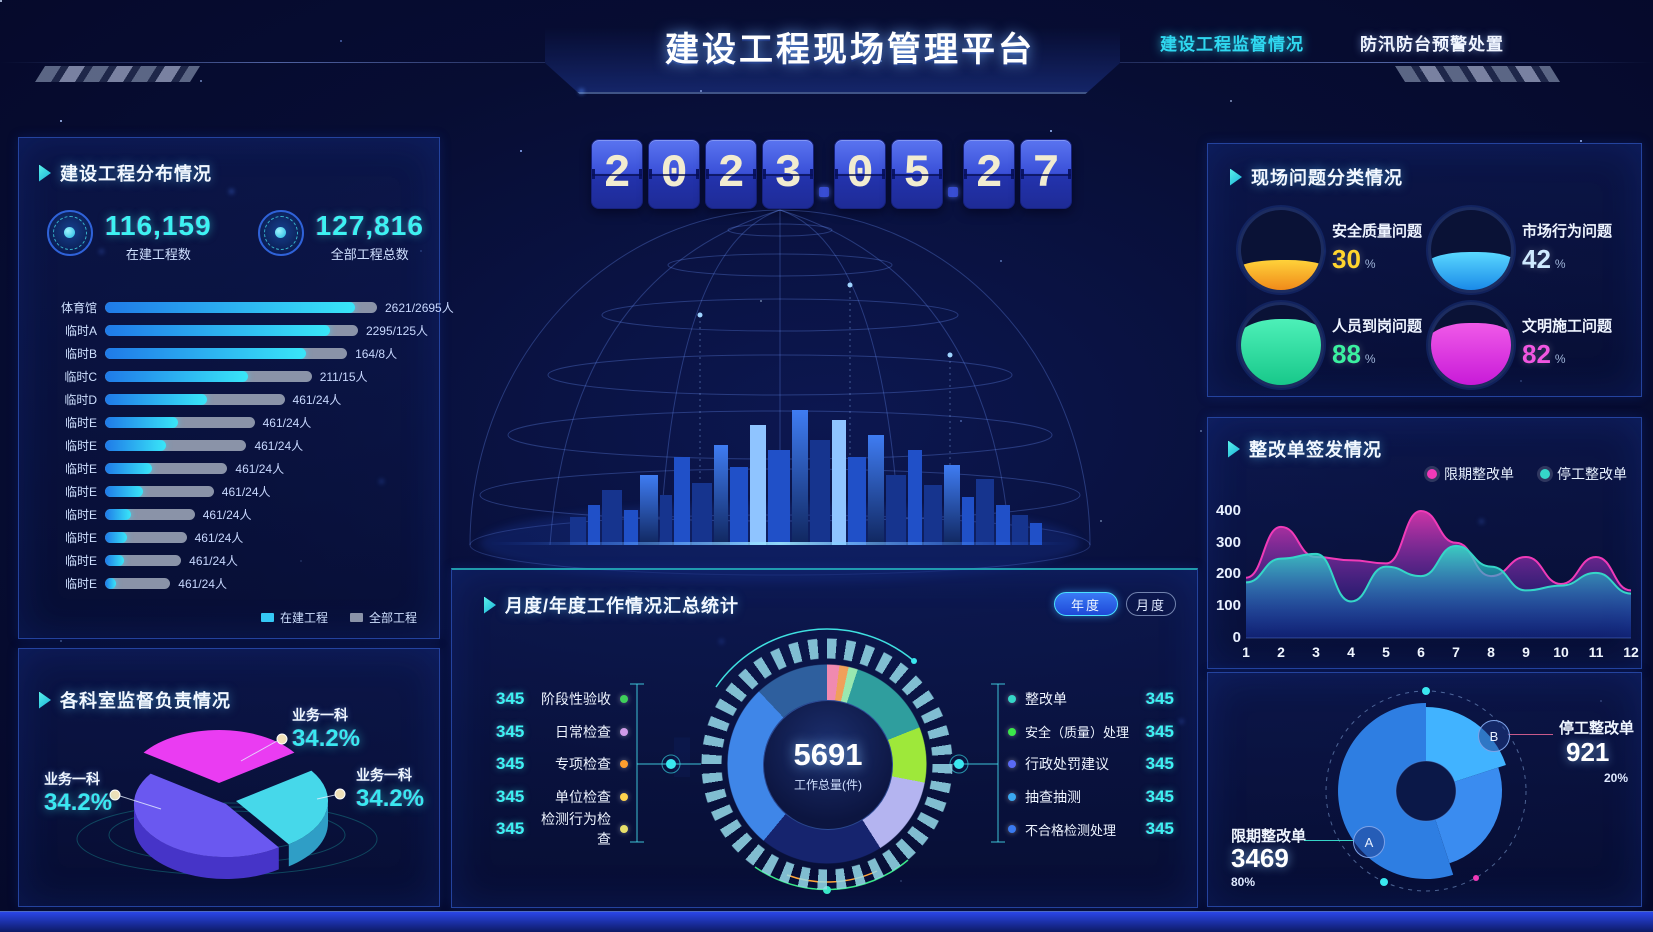 The image size is (1653, 932). I want to click on bar-value: 211/15人, so click(343, 377).